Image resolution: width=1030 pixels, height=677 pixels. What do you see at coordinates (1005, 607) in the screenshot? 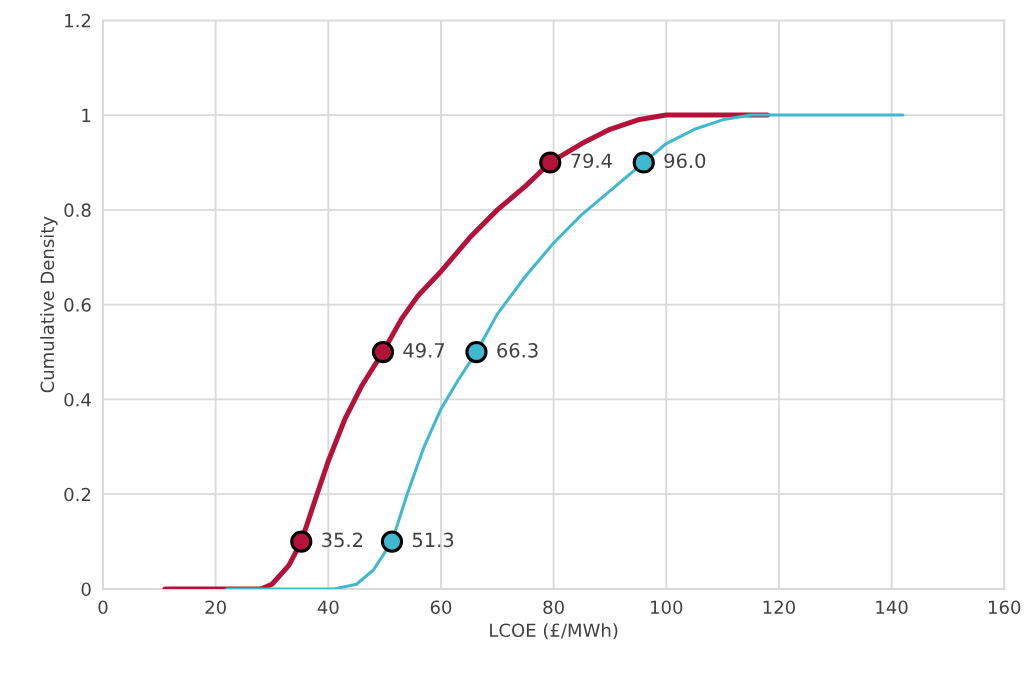
I see `x-tick-label: 160` at bounding box center [1005, 607].